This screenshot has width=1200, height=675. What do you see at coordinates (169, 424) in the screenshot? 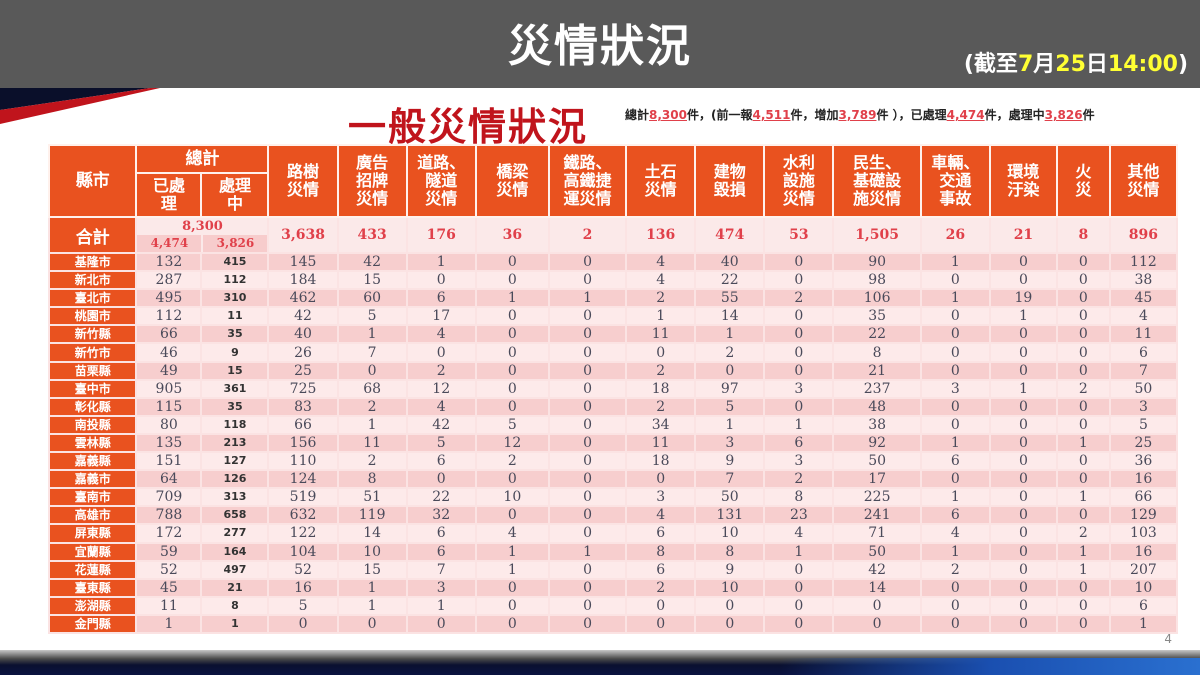
I see `processed-cell: 80` at bounding box center [169, 424].